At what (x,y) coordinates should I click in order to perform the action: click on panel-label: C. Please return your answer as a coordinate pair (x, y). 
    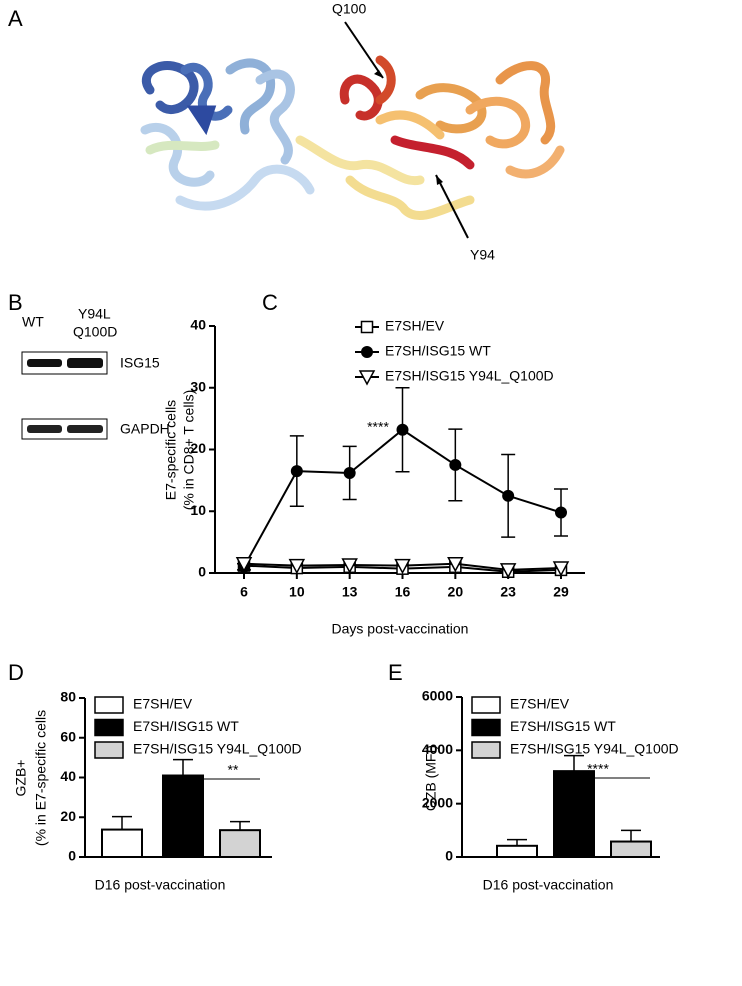
    Looking at the image, I should click on (270, 302).